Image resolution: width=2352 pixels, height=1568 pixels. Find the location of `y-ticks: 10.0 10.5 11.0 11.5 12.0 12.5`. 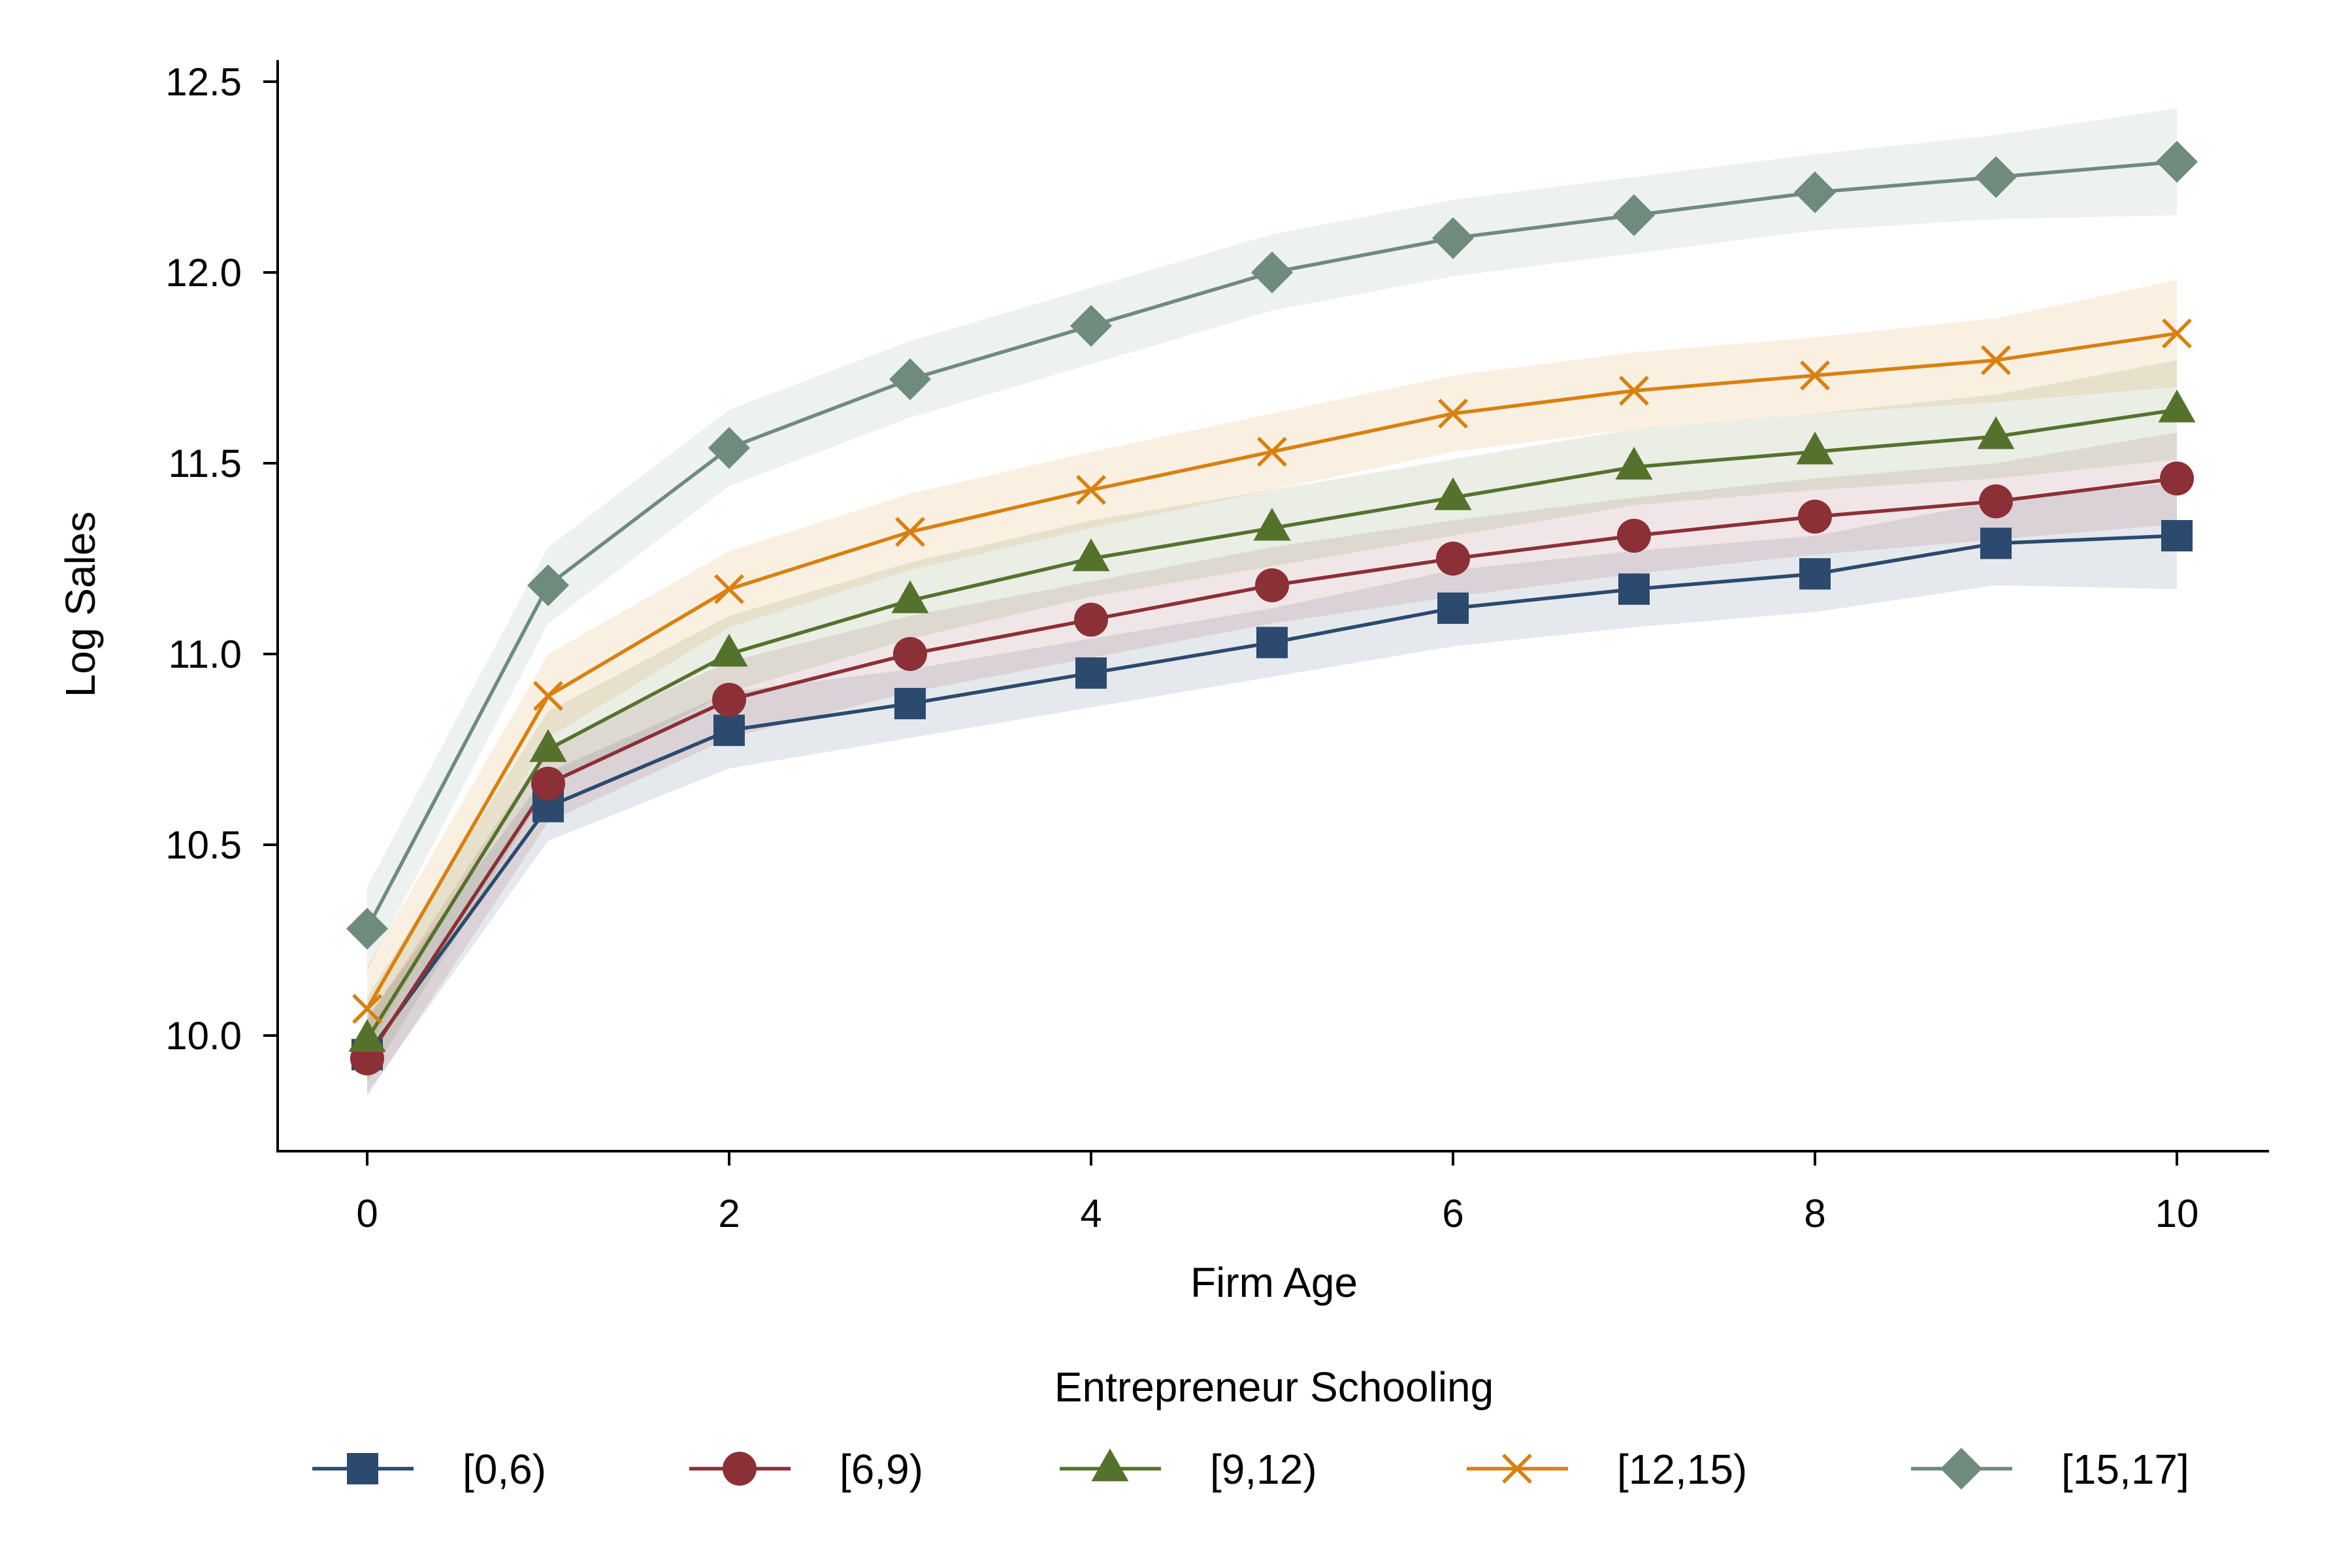

y-ticks: 10.0 10.5 11.0 11.5 12.0 12.5 is located at coordinates (221, 559).